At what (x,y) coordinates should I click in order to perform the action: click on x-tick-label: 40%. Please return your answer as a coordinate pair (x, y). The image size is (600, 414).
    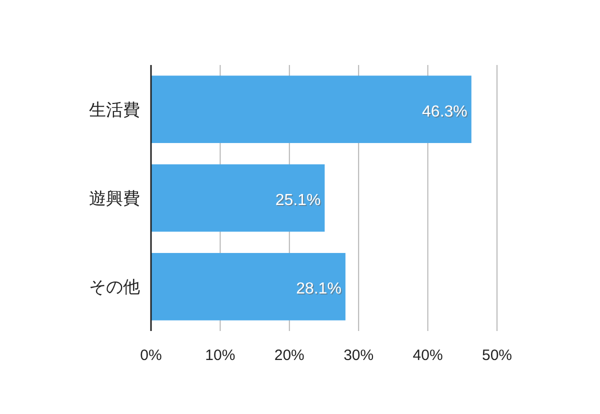
    Looking at the image, I should click on (427, 355).